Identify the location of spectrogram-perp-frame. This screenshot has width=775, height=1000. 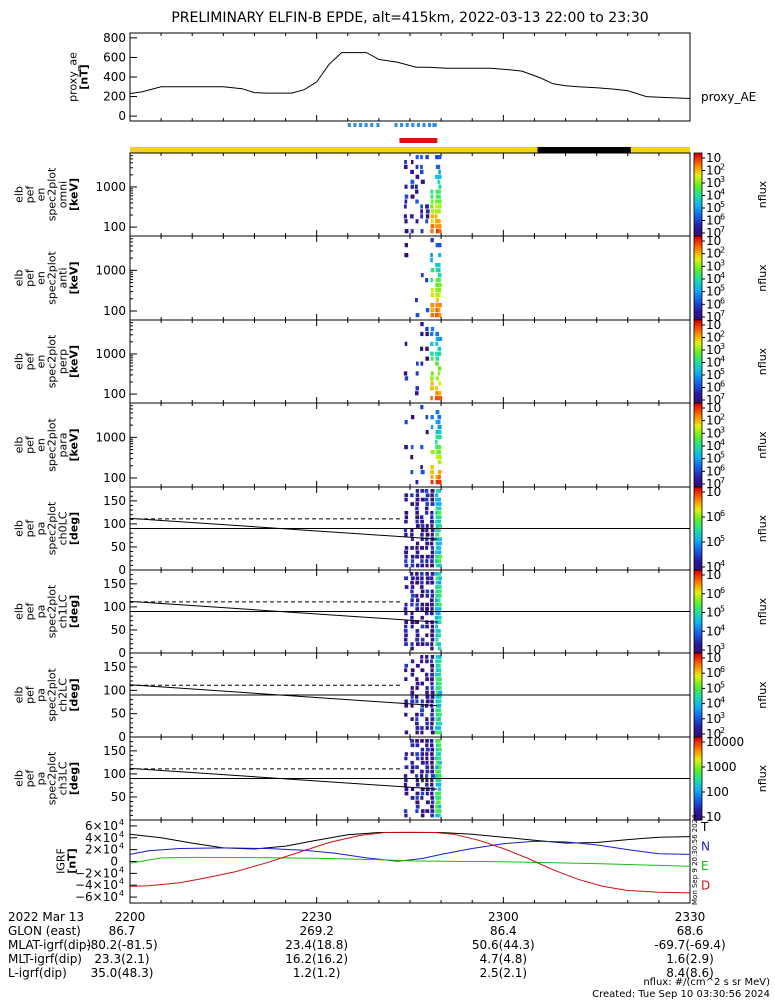
(410, 361).